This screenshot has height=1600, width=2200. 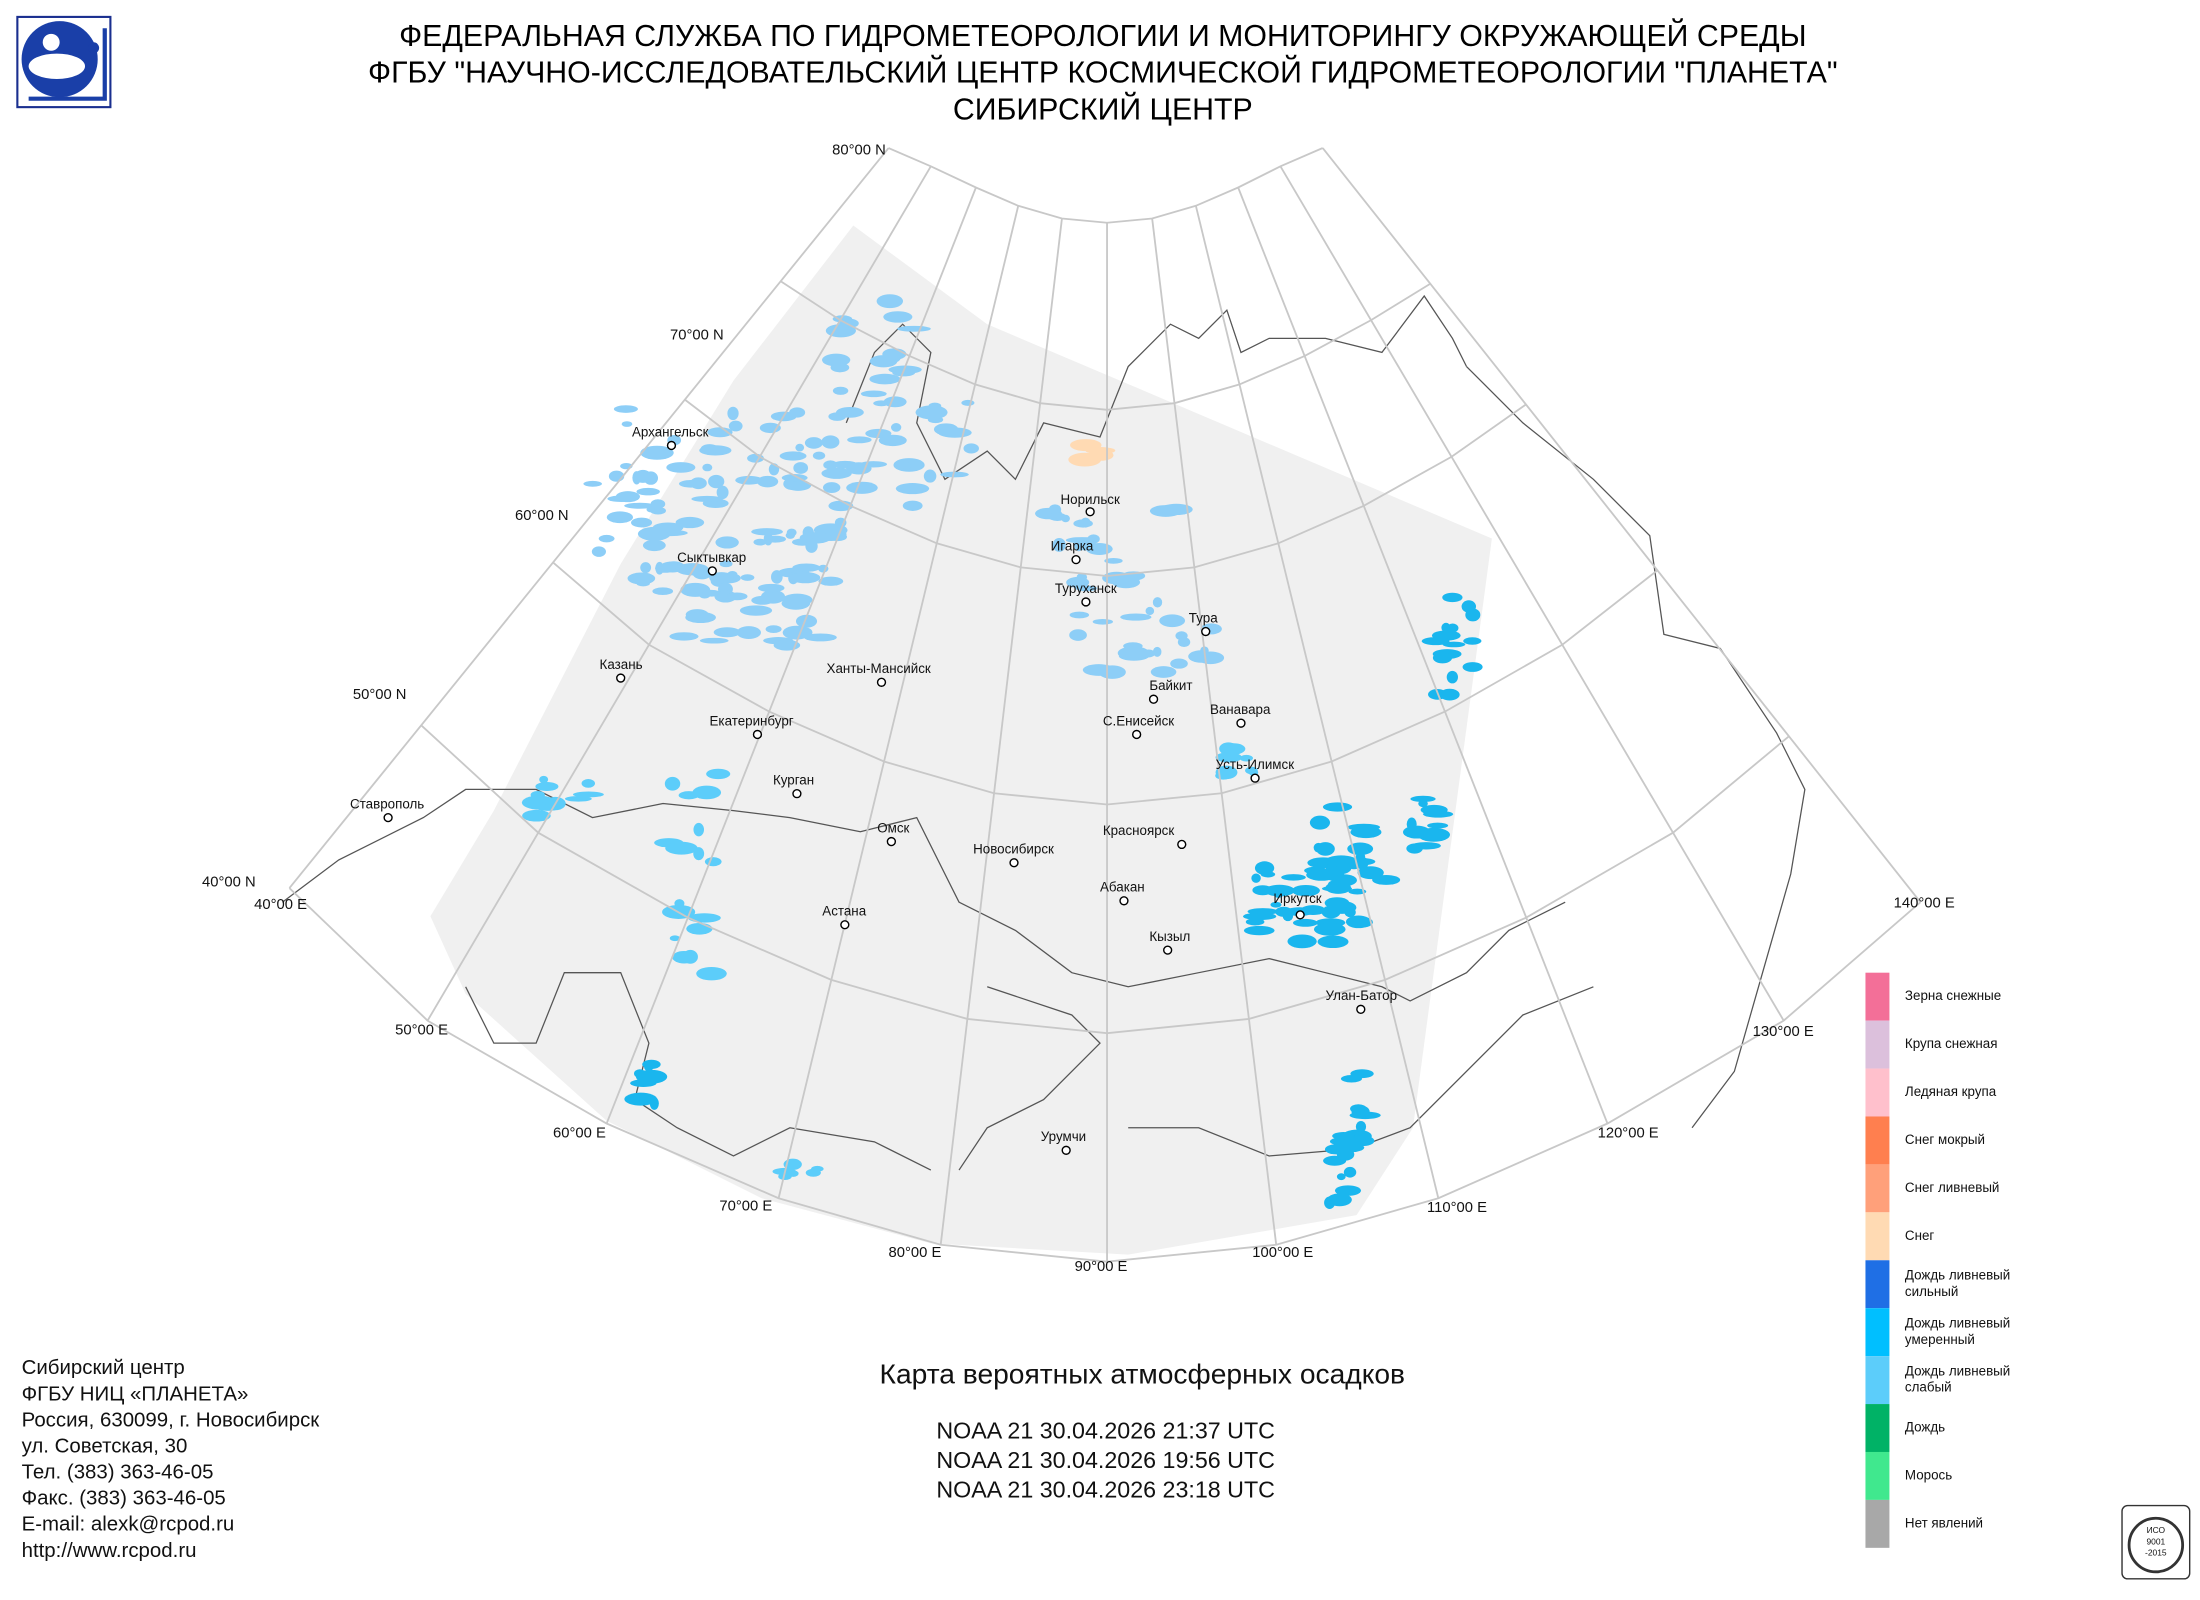 What do you see at coordinates (1924, 904) in the screenshot?
I see `meridian-label: 140°00 E` at bounding box center [1924, 904].